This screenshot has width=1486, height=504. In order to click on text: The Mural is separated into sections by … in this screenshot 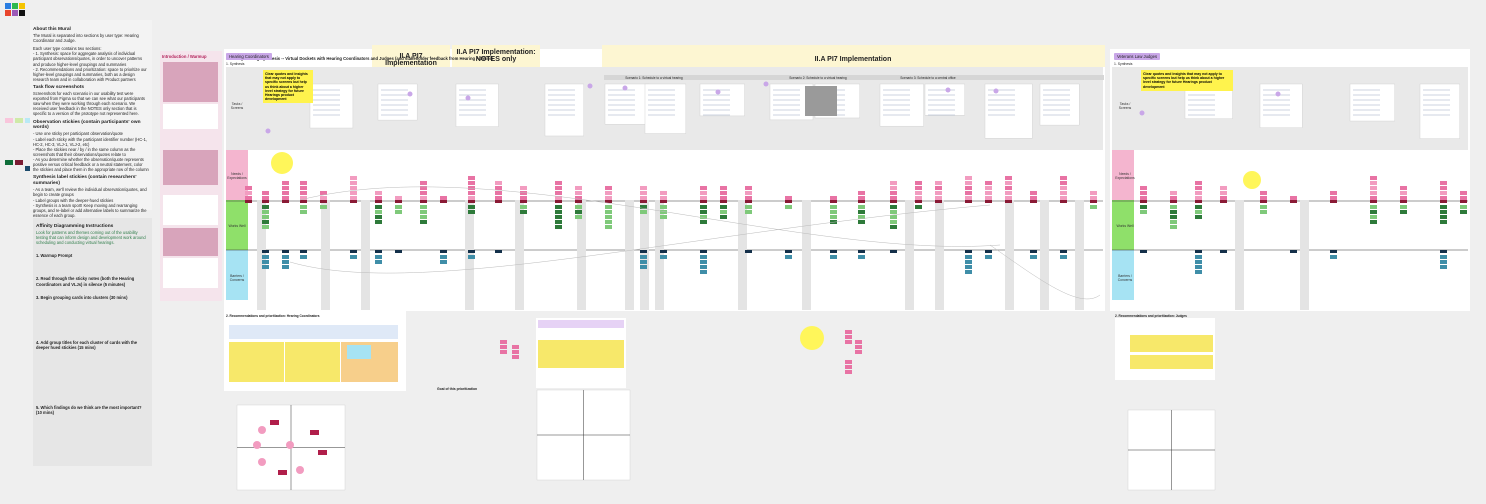, I will do `click(86, 38)`.